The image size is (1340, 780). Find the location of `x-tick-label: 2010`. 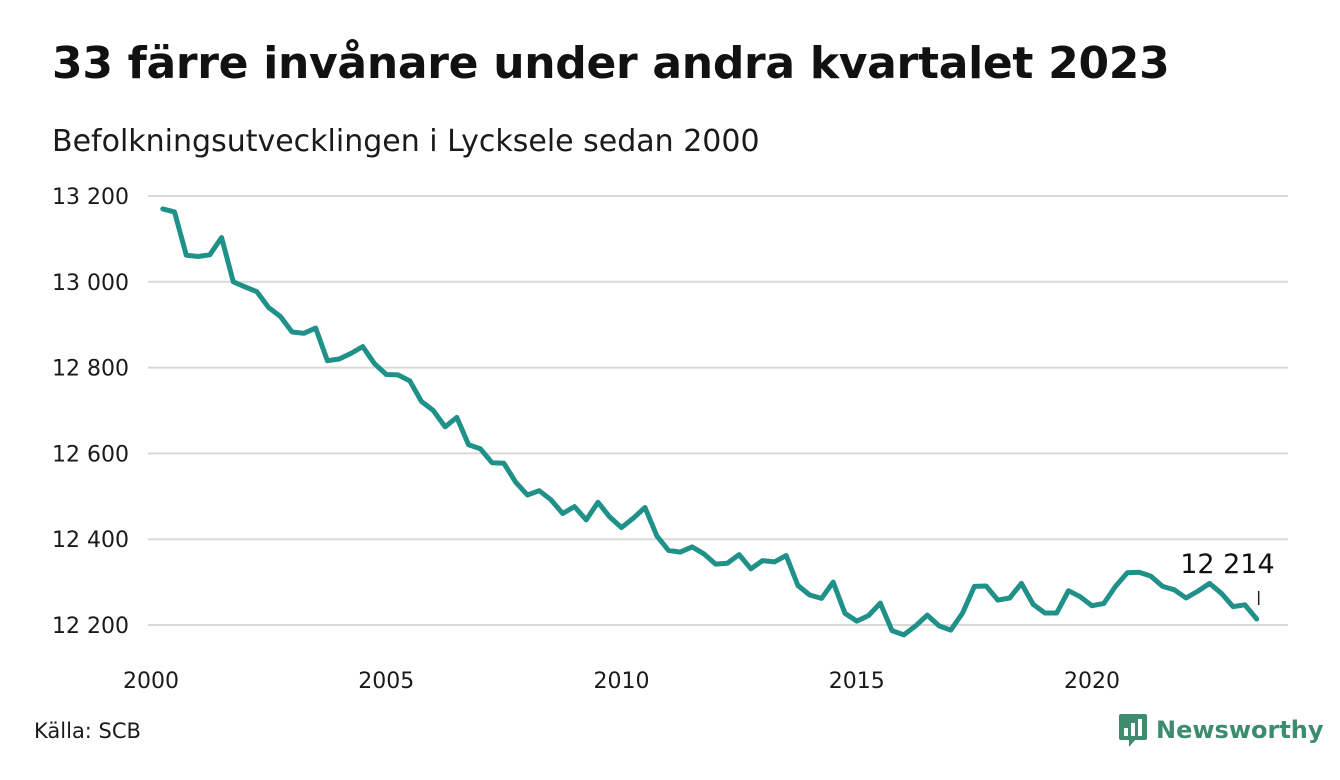

x-tick-label: 2010 is located at coordinates (622, 681).